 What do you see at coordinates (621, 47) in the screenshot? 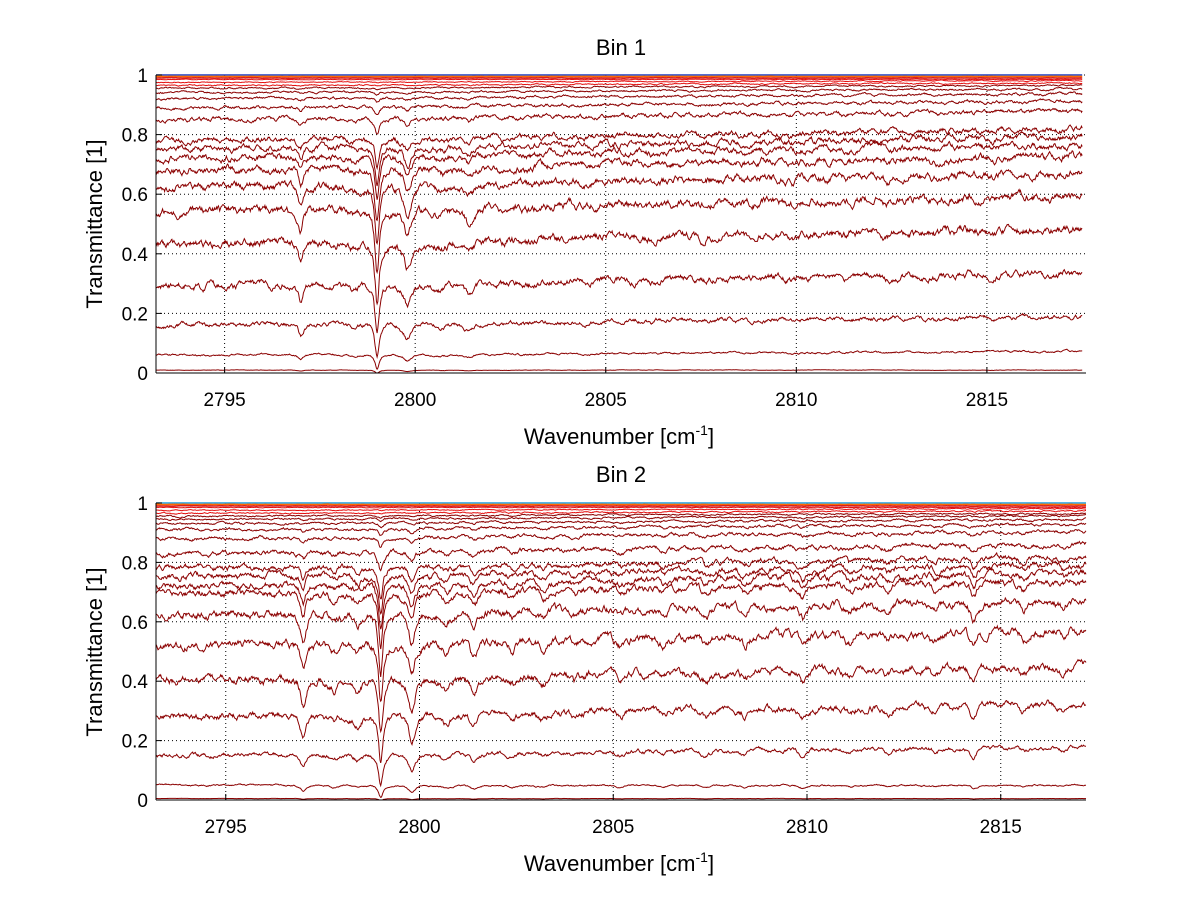
I see `chart-title: Bin 1` at bounding box center [621, 47].